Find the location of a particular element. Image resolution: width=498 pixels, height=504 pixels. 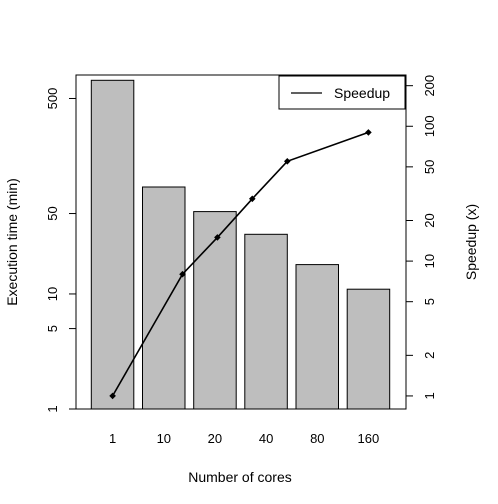

x-tick-label: 80 is located at coordinates (317, 438).